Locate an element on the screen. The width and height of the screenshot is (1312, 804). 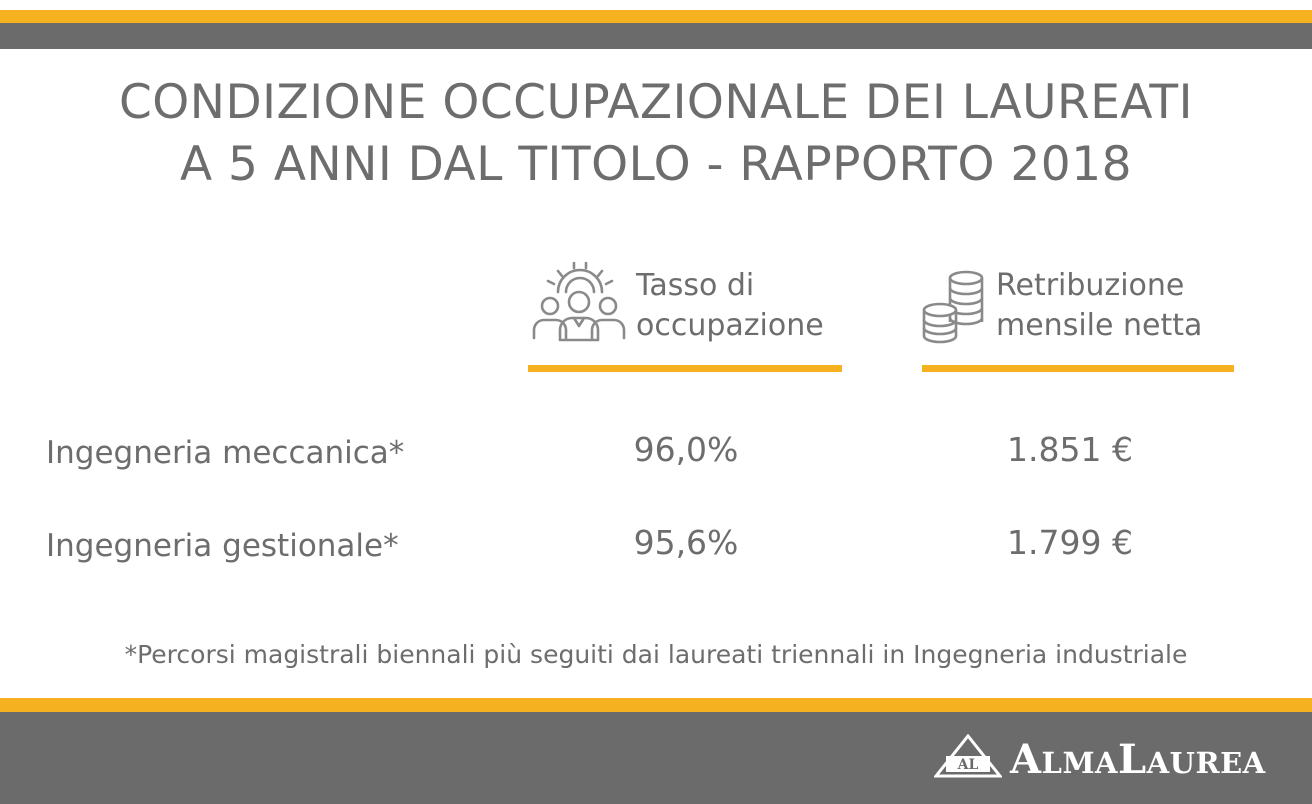
column-salary-underline is located at coordinates (1078, 368).